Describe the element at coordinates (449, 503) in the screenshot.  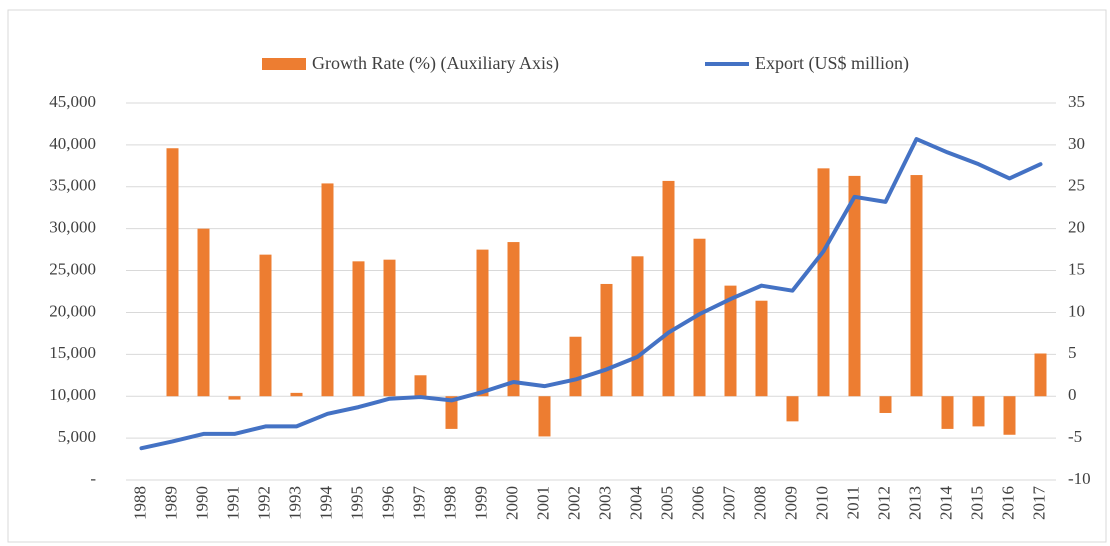
I see `x-tick-label: 1998` at that location.